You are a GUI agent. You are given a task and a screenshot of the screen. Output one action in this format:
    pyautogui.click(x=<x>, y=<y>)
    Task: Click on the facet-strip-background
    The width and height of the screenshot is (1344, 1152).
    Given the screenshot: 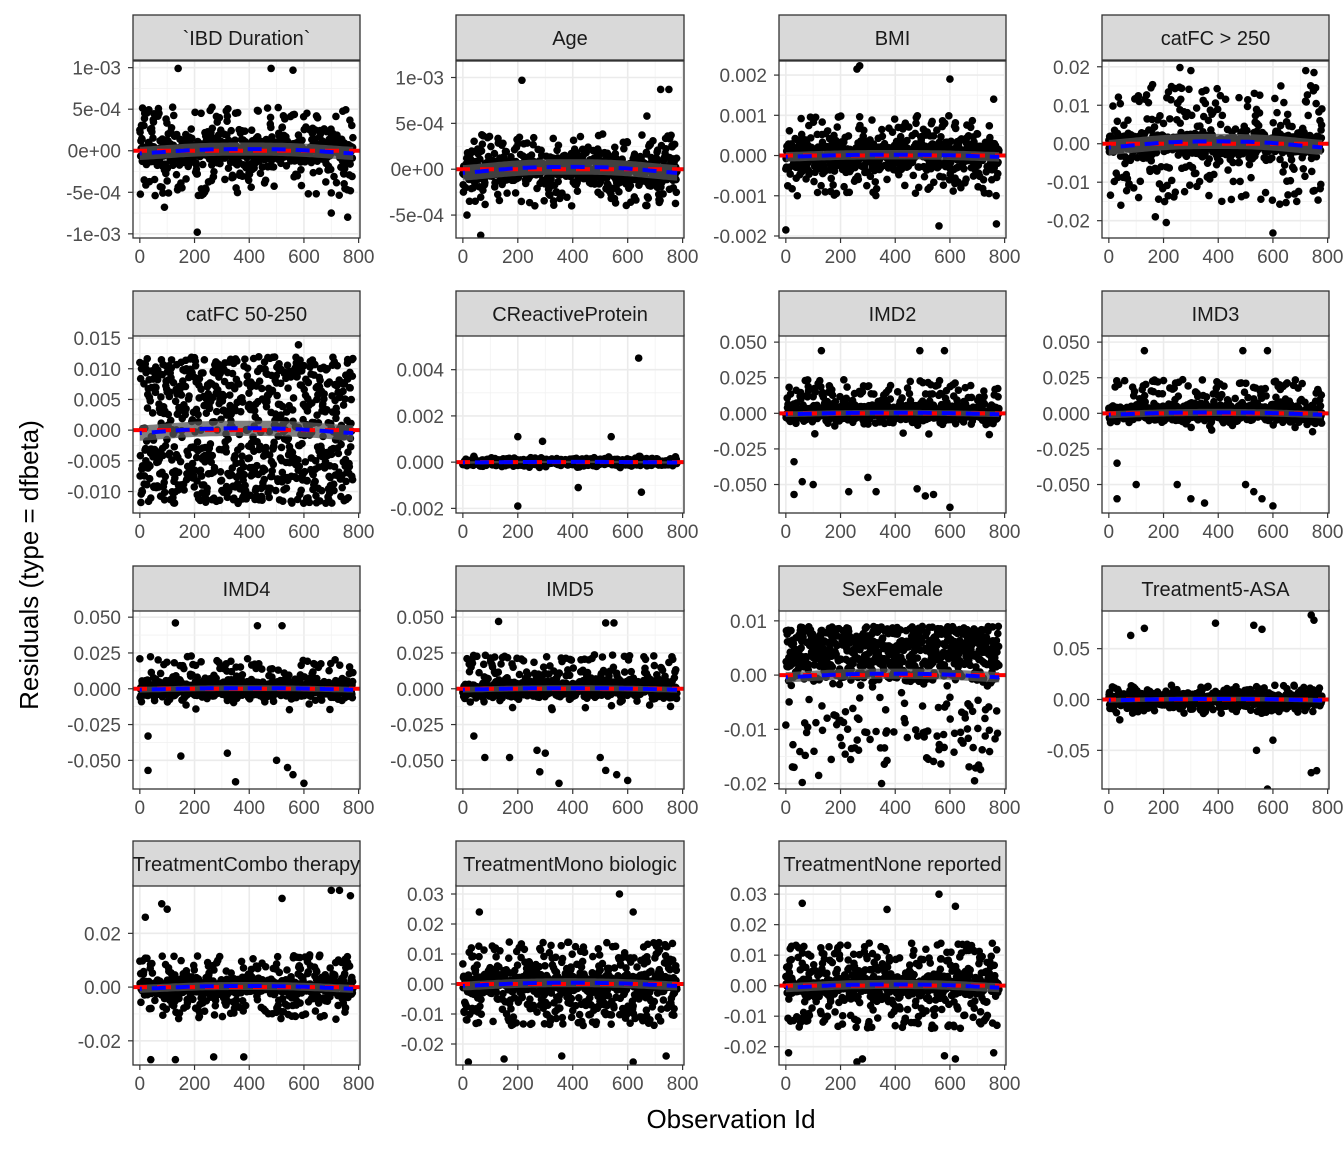 What is the action you would take?
    pyautogui.click(x=246, y=37)
    